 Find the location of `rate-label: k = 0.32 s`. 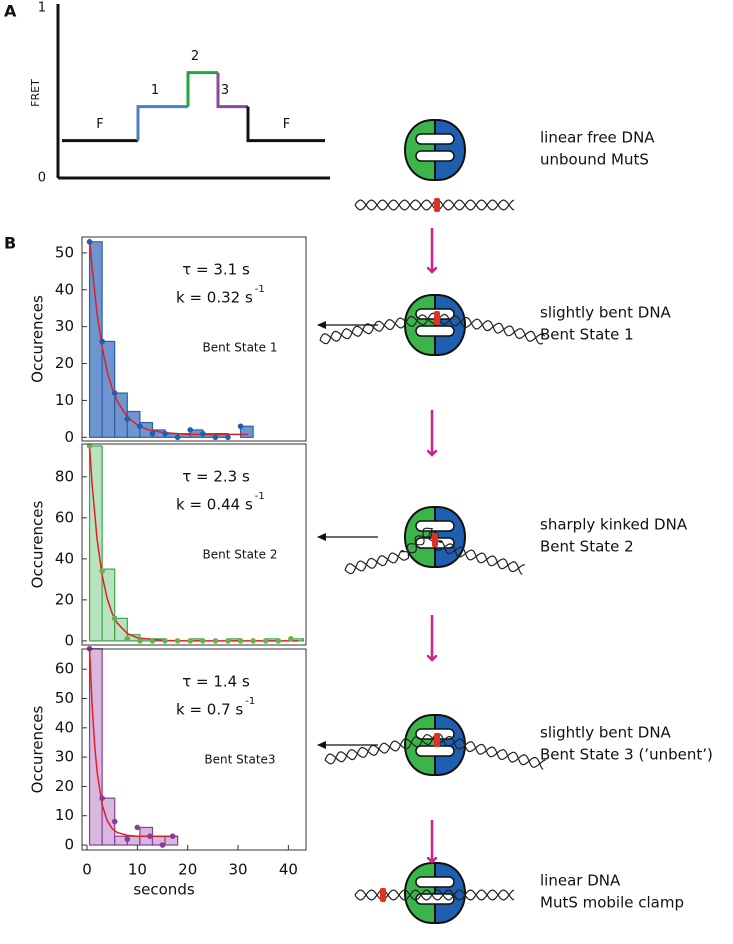

rate-label: k = 0.32 s is located at coordinates (214, 298).